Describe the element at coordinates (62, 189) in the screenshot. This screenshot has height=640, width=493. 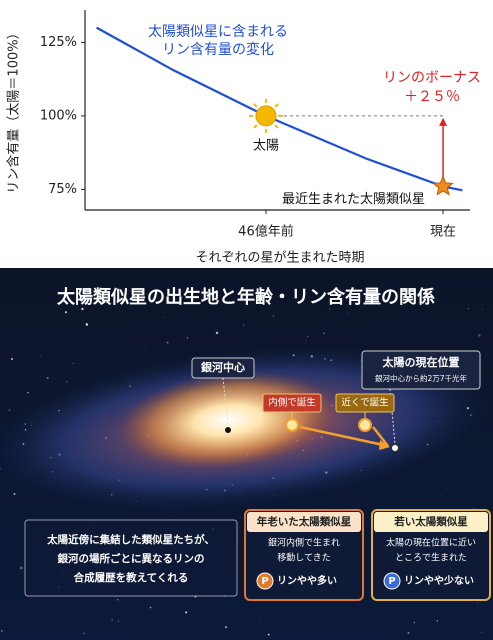
I see `y-tick-label: 75%` at that location.